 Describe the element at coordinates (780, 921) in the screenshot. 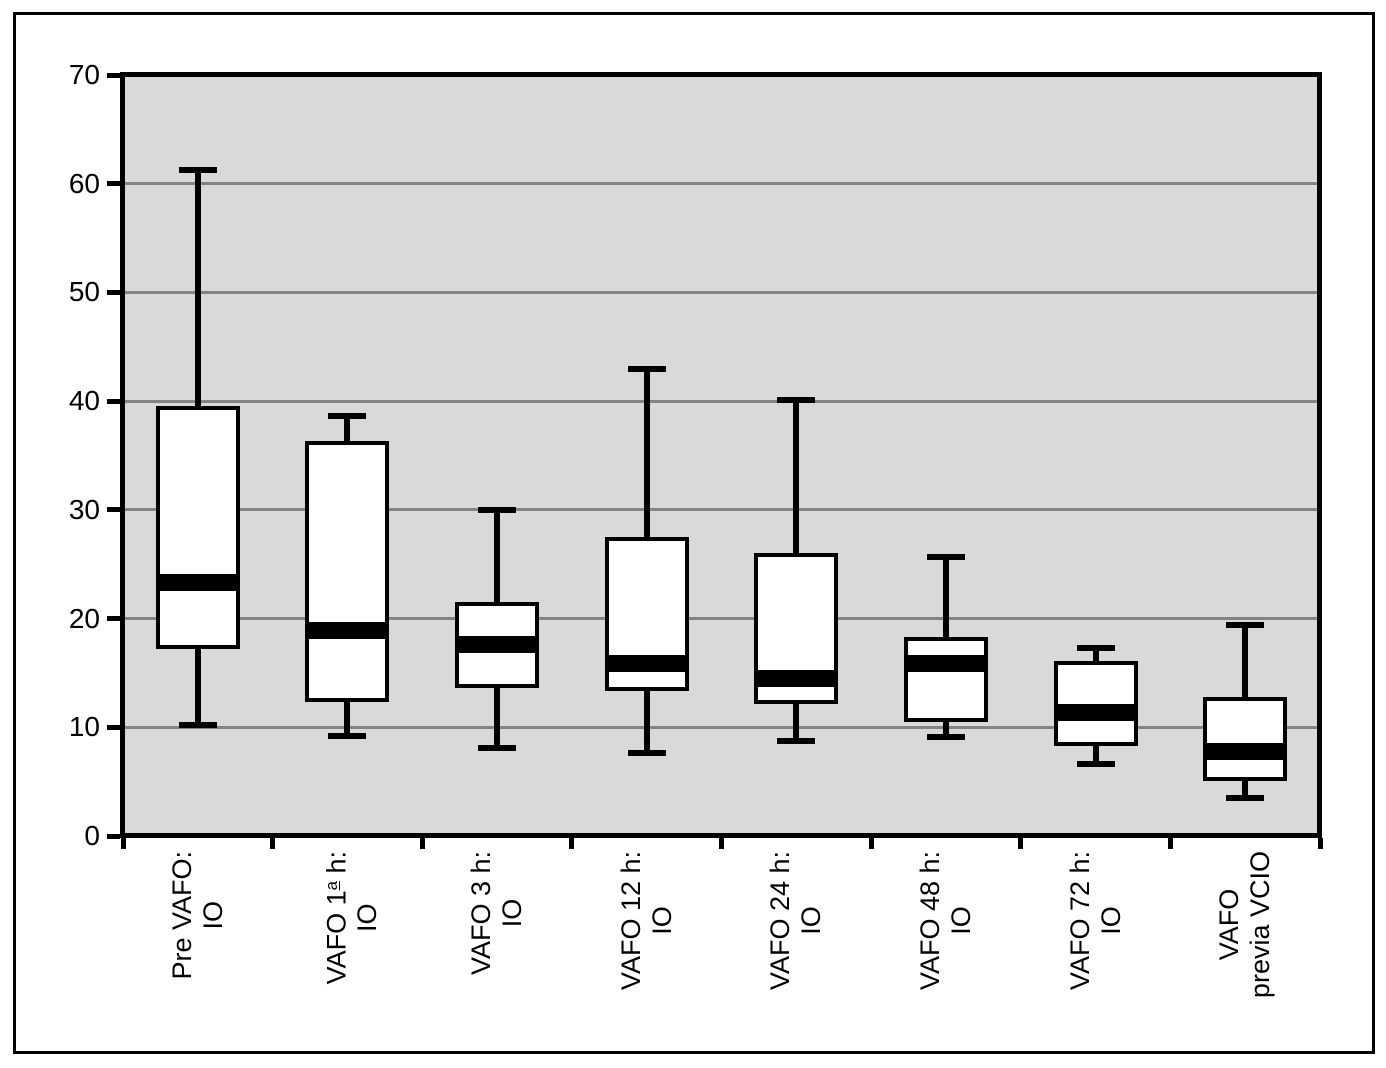

I see `x-category-label-line: VAFO 24 h:` at that location.